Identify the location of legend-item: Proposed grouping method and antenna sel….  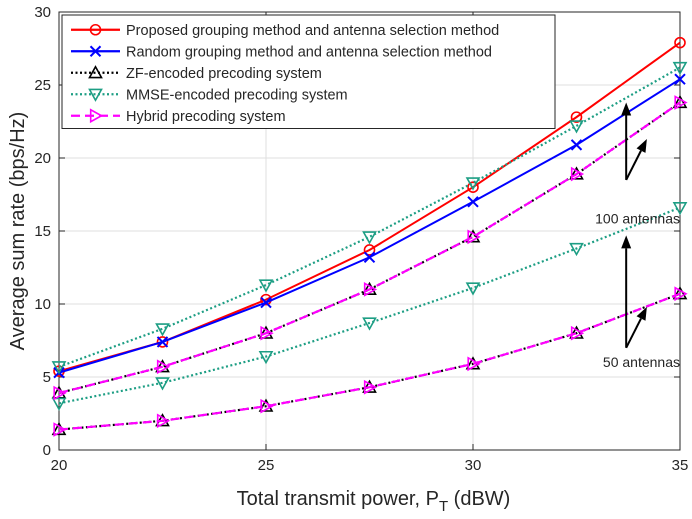
(285, 31).